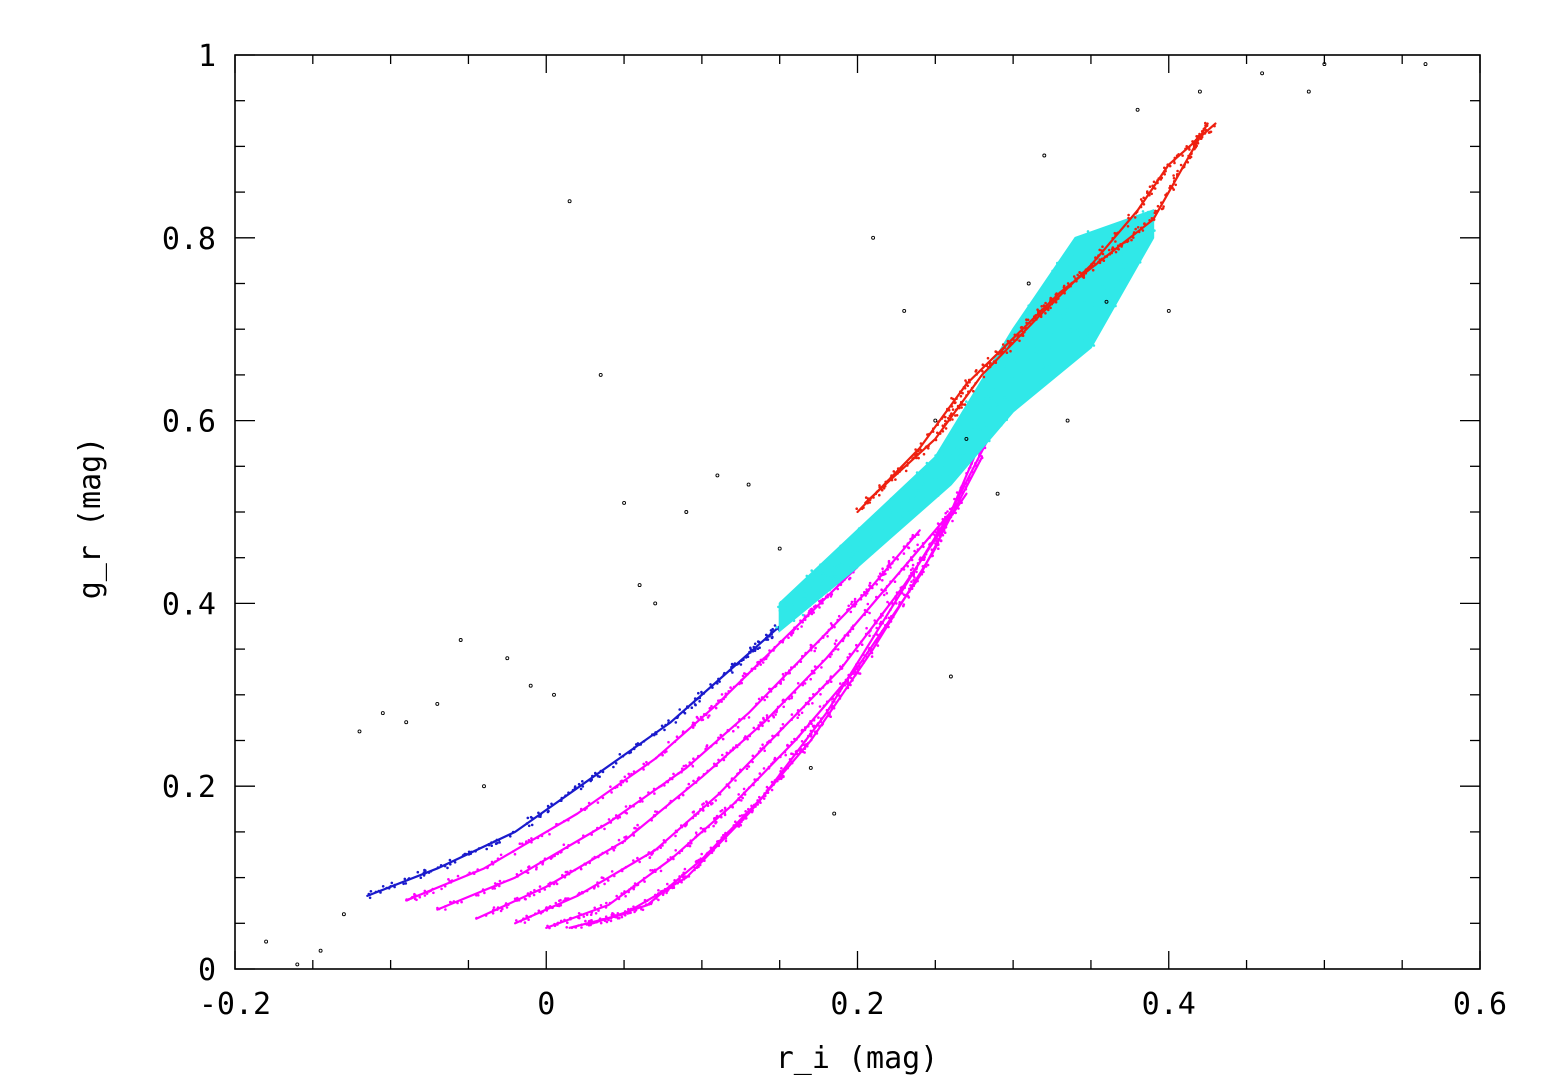  What do you see at coordinates (581, 754) in the screenshot?
I see `curve` at bounding box center [581, 754].